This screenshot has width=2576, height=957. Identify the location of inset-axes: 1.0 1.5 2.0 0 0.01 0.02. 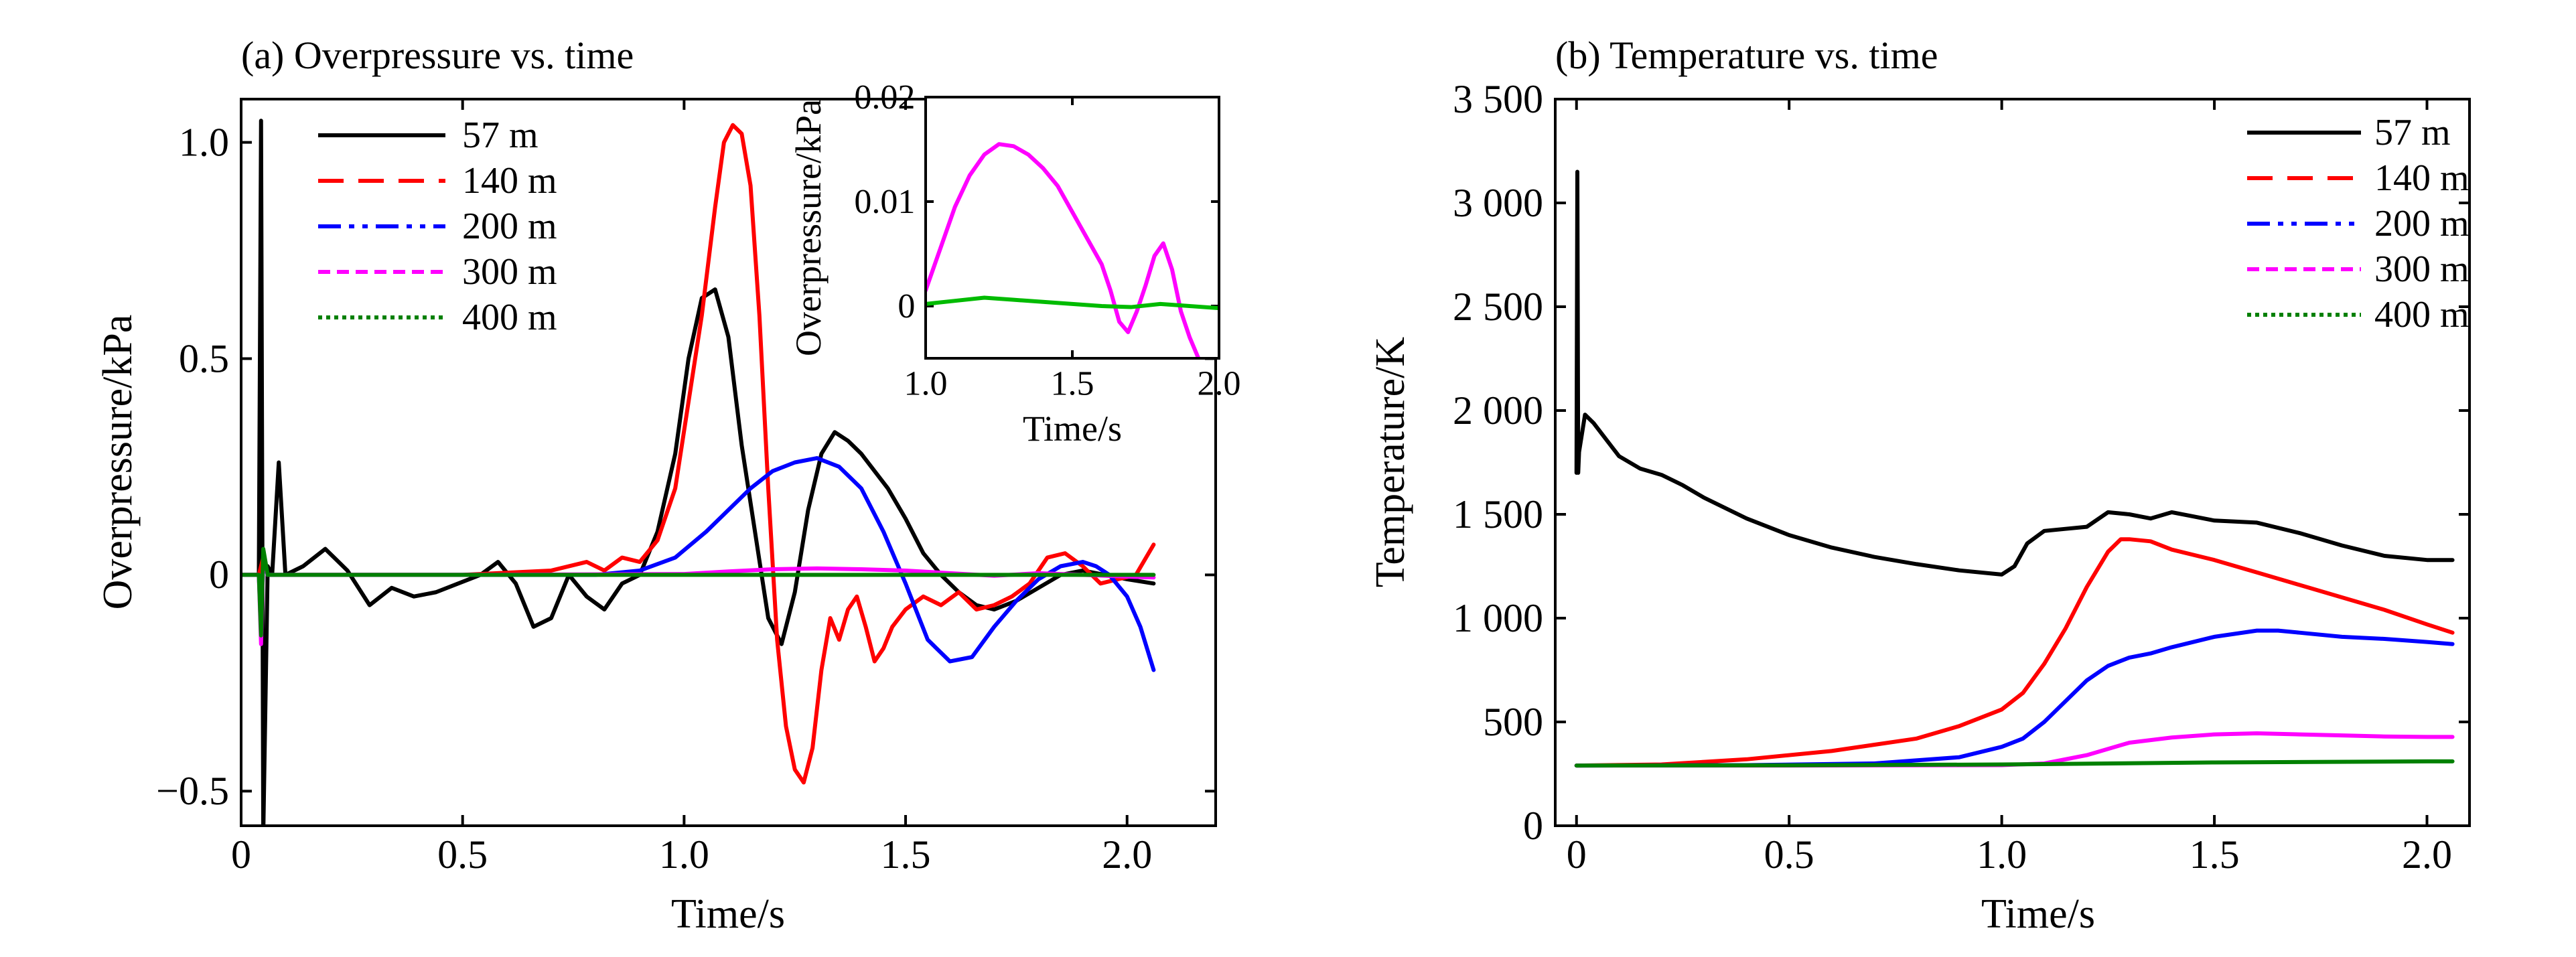
(1047, 240).